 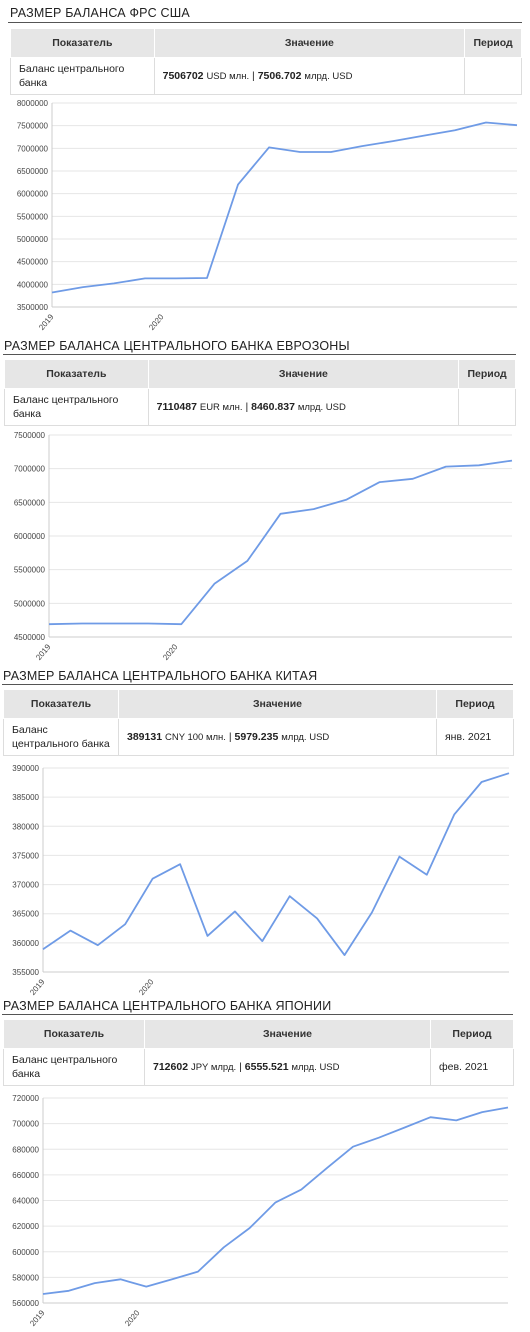 What do you see at coordinates (33, 194) in the screenshot?
I see `y-tick-label: 6000000` at bounding box center [33, 194].